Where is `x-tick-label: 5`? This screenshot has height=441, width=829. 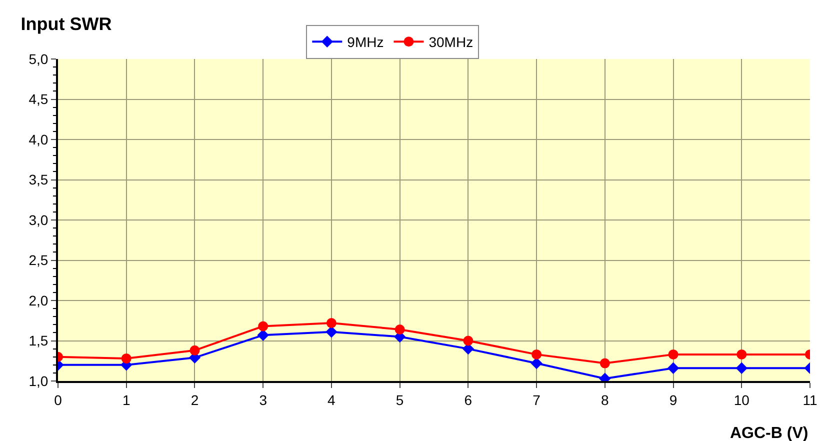 x-tick-label: 5 is located at coordinates (400, 400).